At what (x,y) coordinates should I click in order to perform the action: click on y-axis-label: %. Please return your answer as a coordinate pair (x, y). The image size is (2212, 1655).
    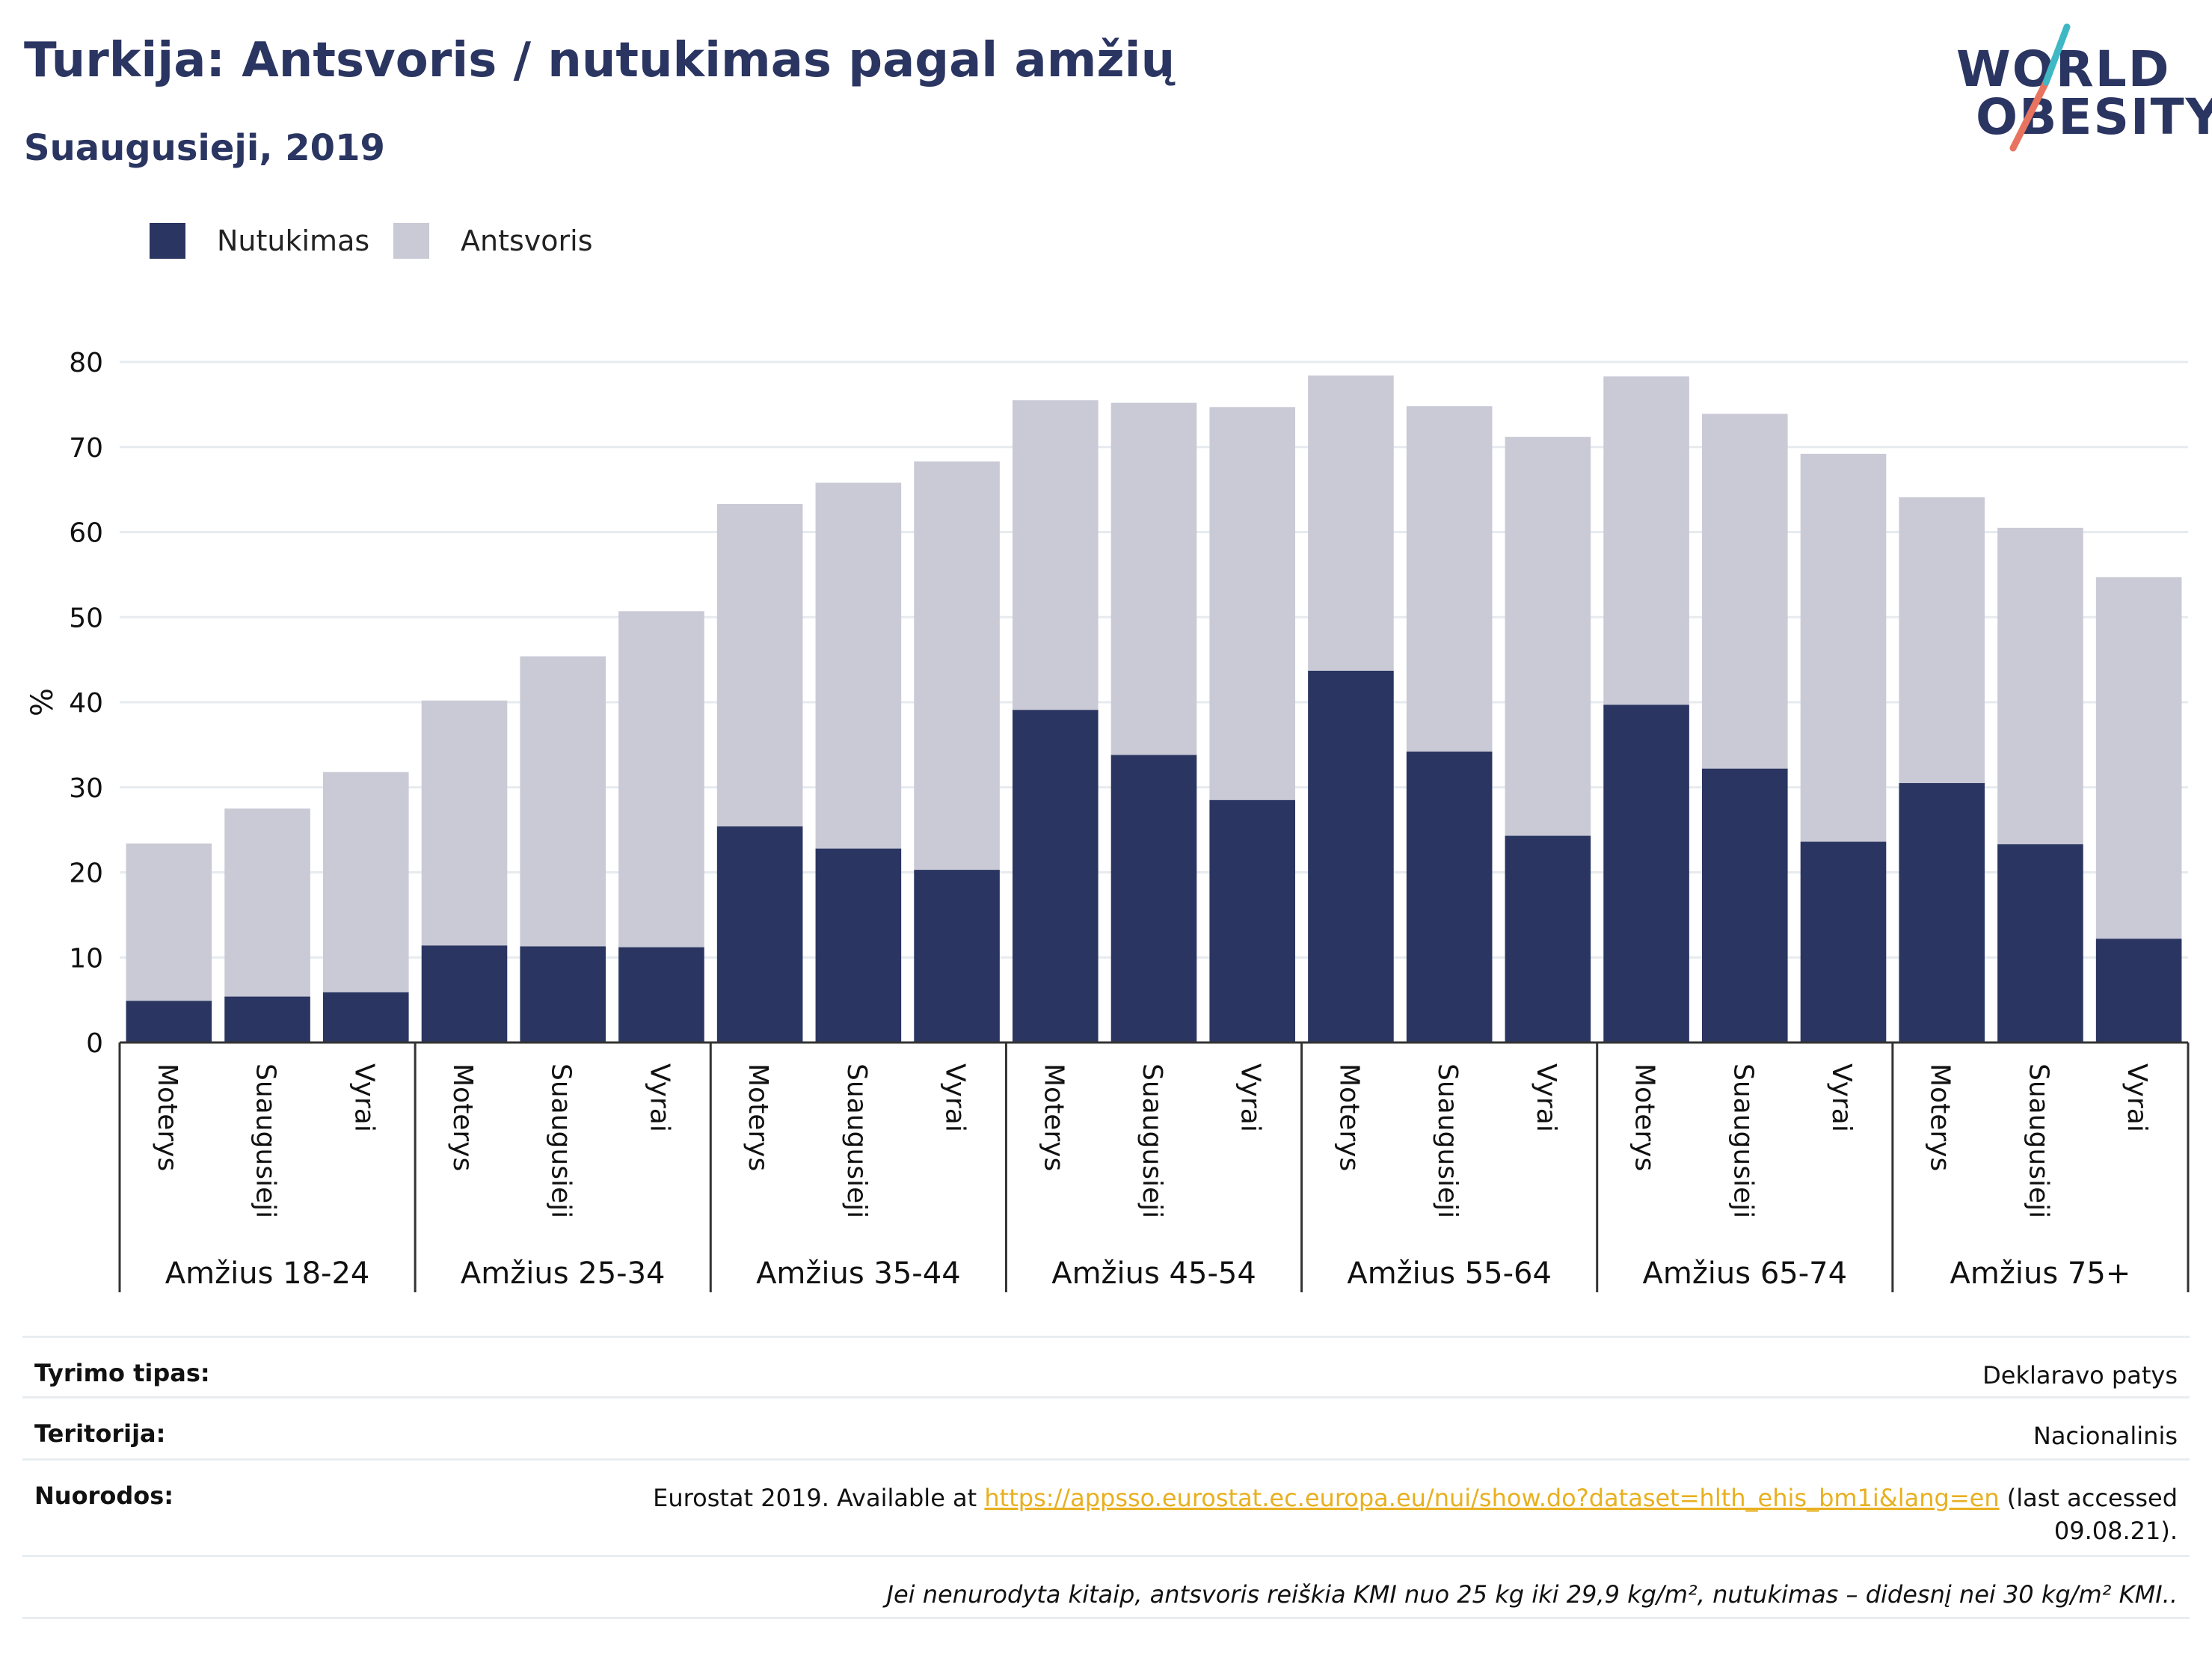
    Looking at the image, I should click on (42, 702).